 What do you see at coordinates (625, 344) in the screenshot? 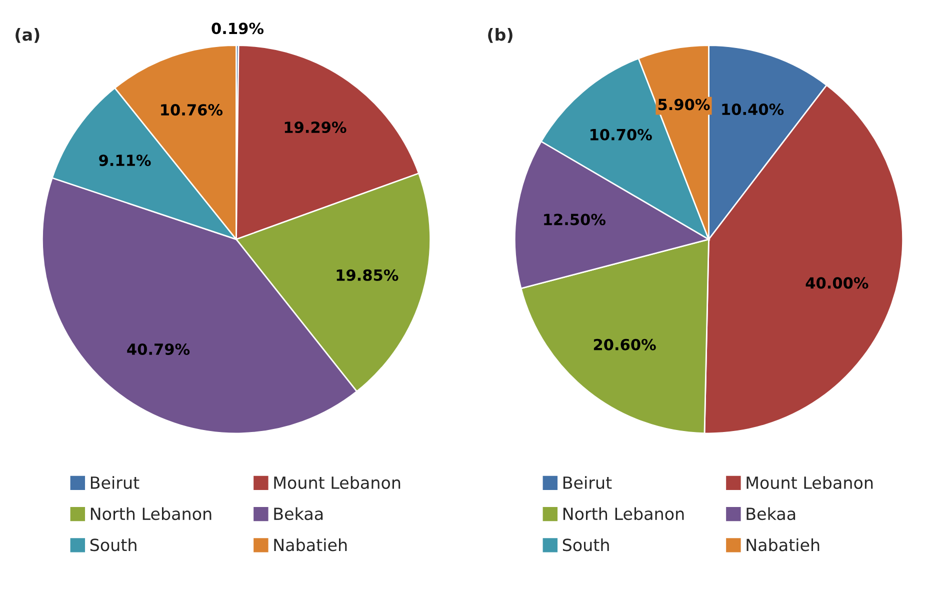
I see `data-label: 20.60%` at bounding box center [625, 344].